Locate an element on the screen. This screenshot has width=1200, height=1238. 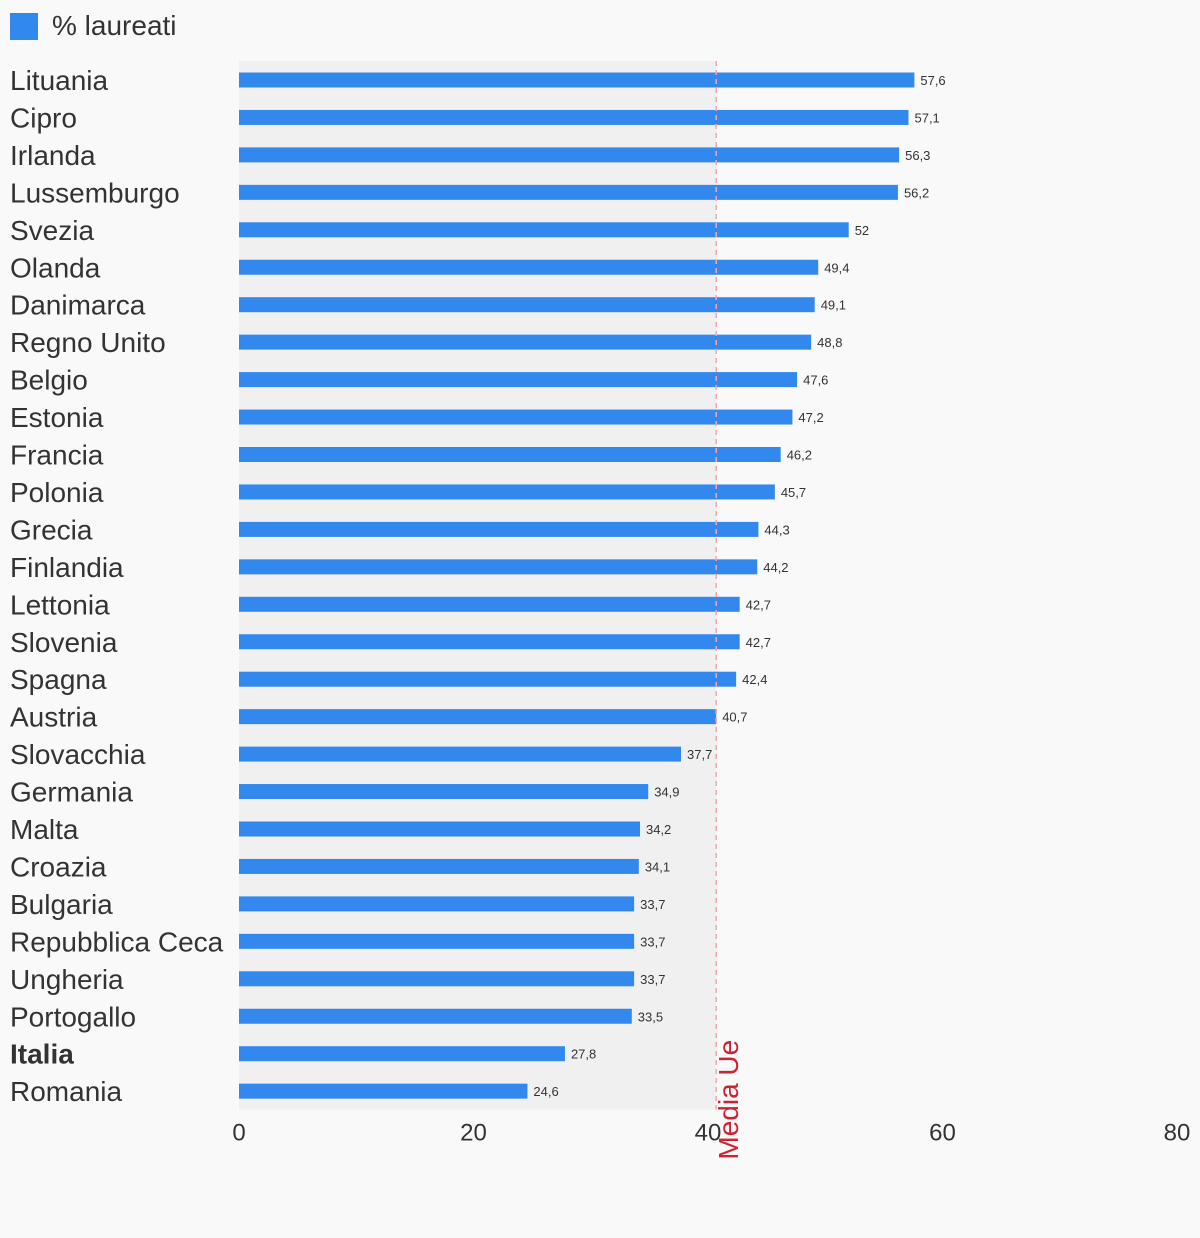
category-label: Polonia is located at coordinates (57, 492).